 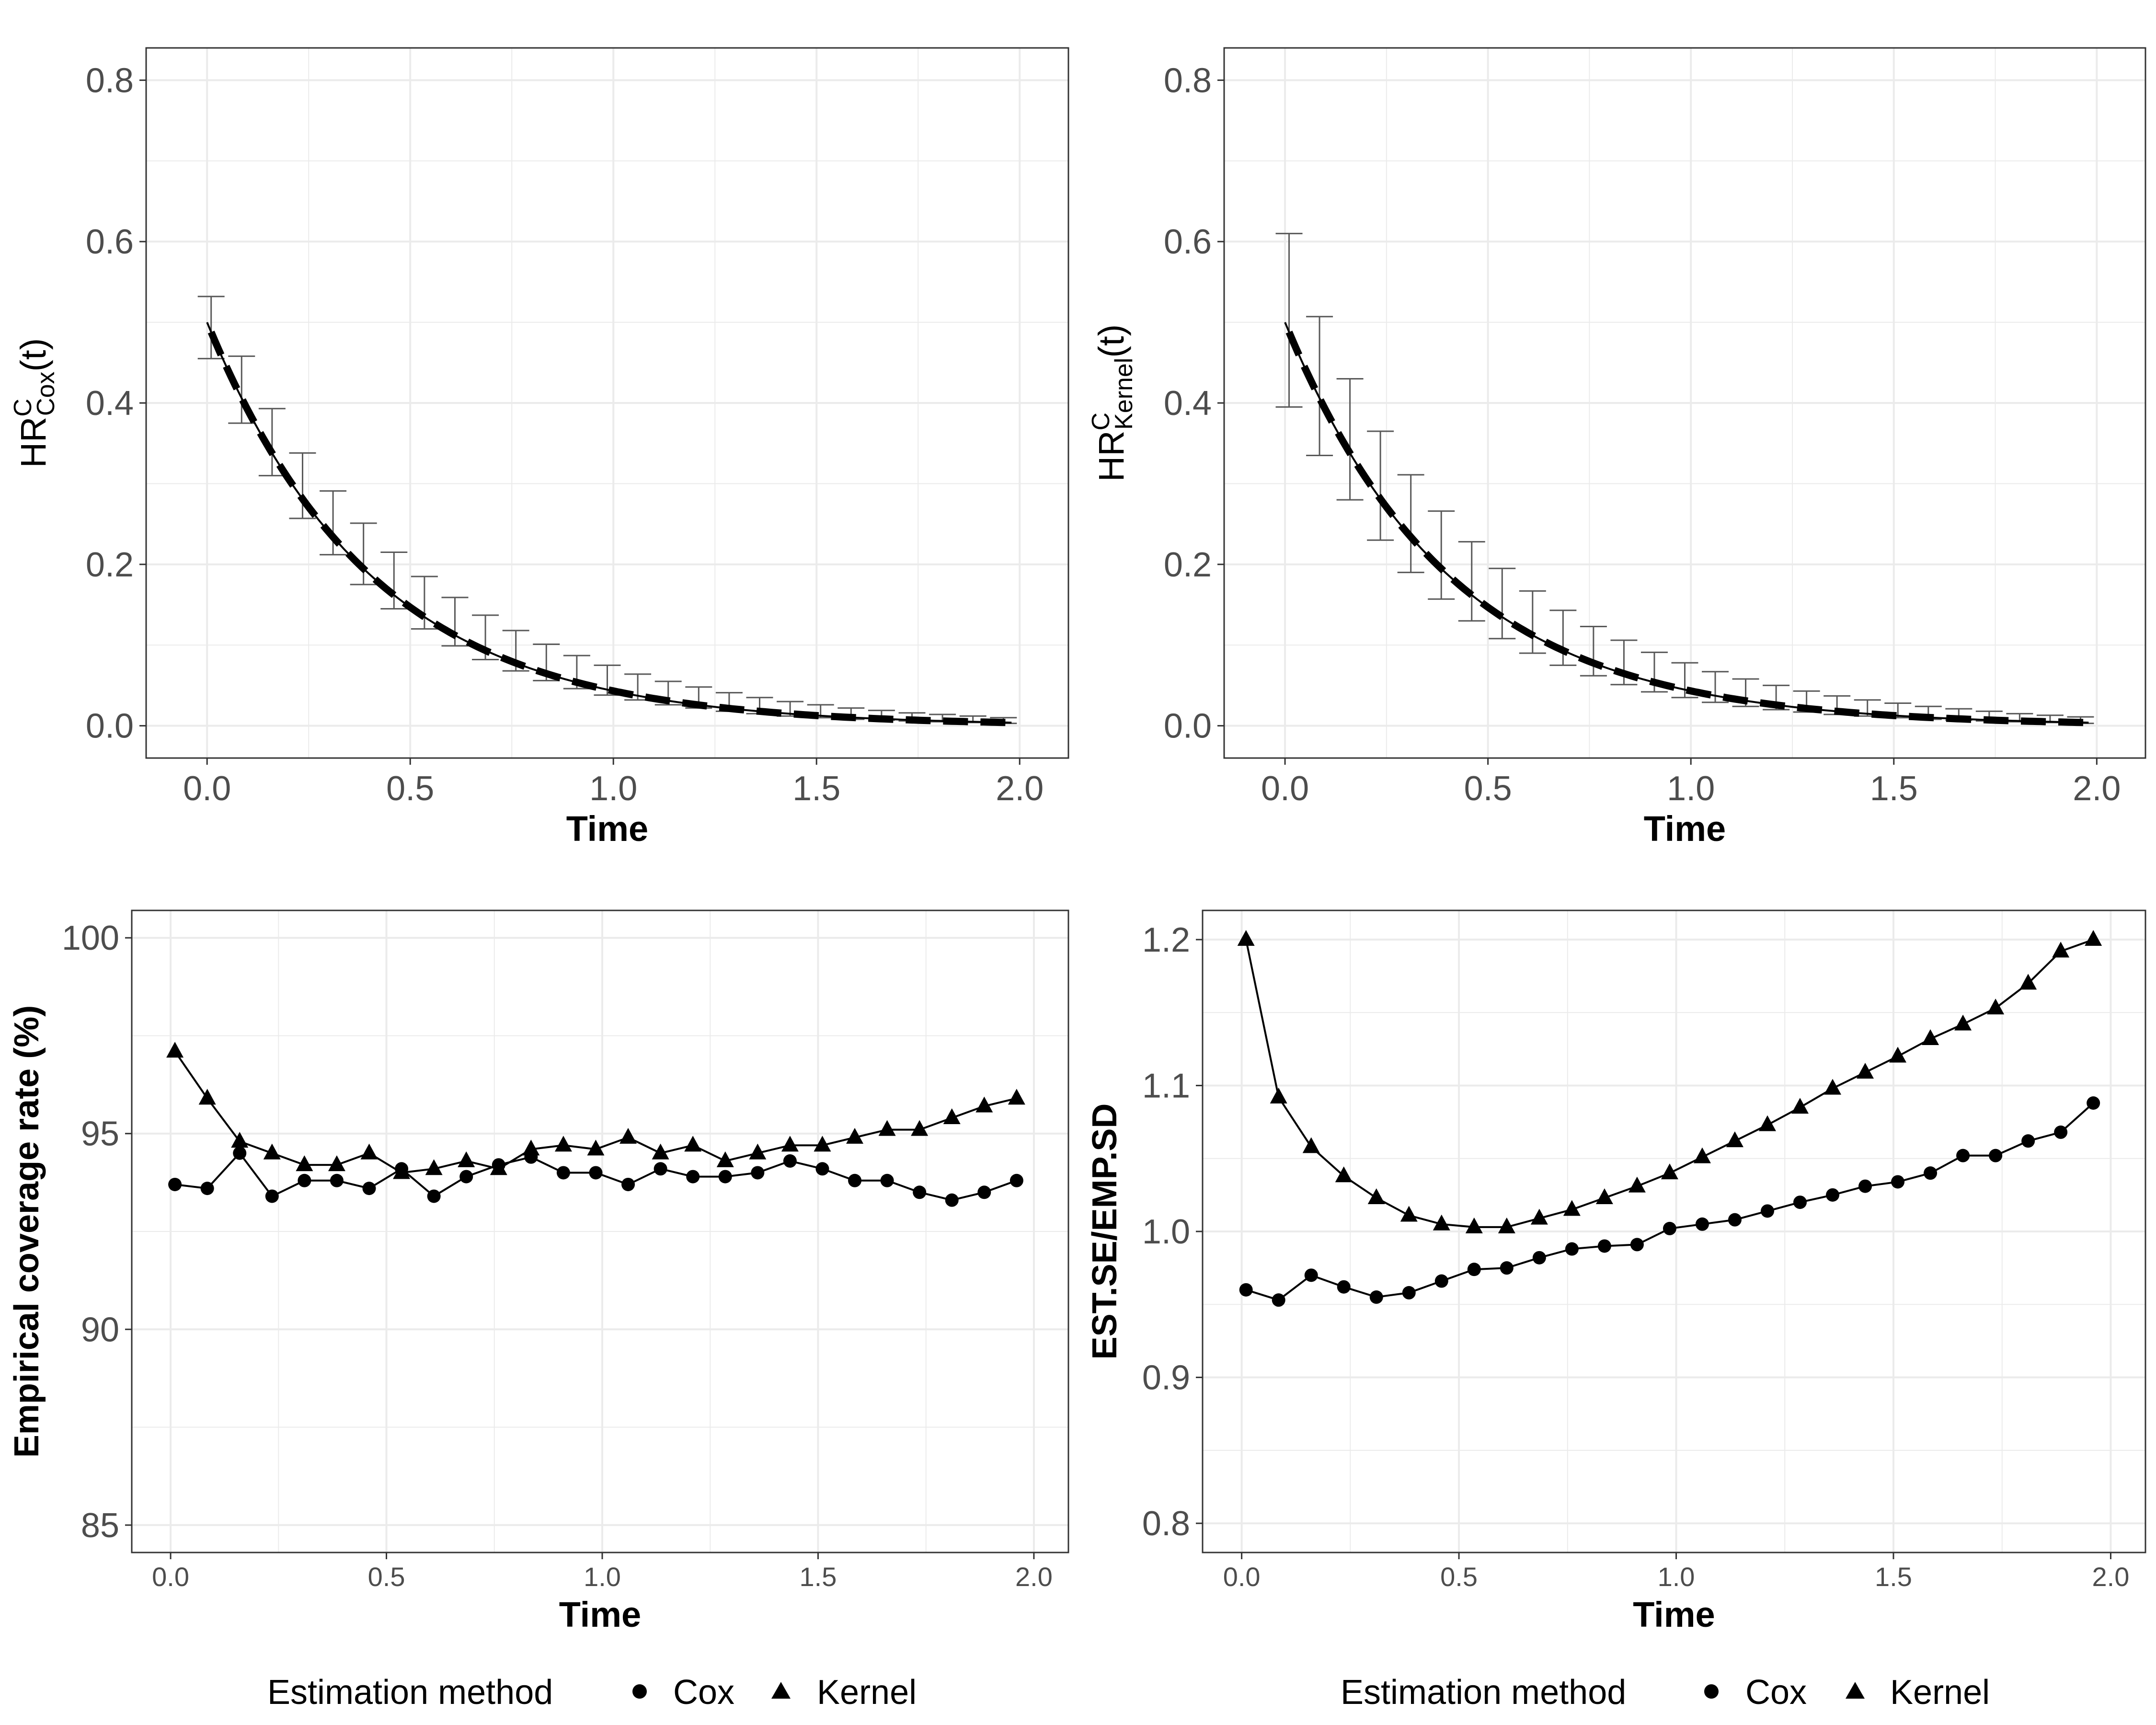 What do you see at coordinates (781, 1690) in the screenshot?
I see `legend-kernel-marker` at bounding box center [781, 1690].